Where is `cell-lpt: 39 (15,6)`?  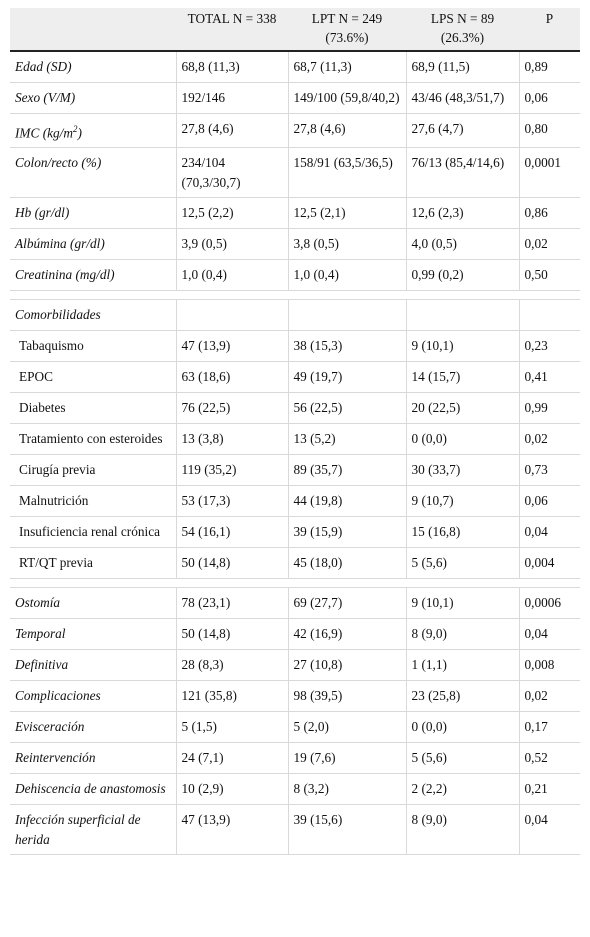
cell-lpt: 39 (15,6) is located at coordinates (346, 830).